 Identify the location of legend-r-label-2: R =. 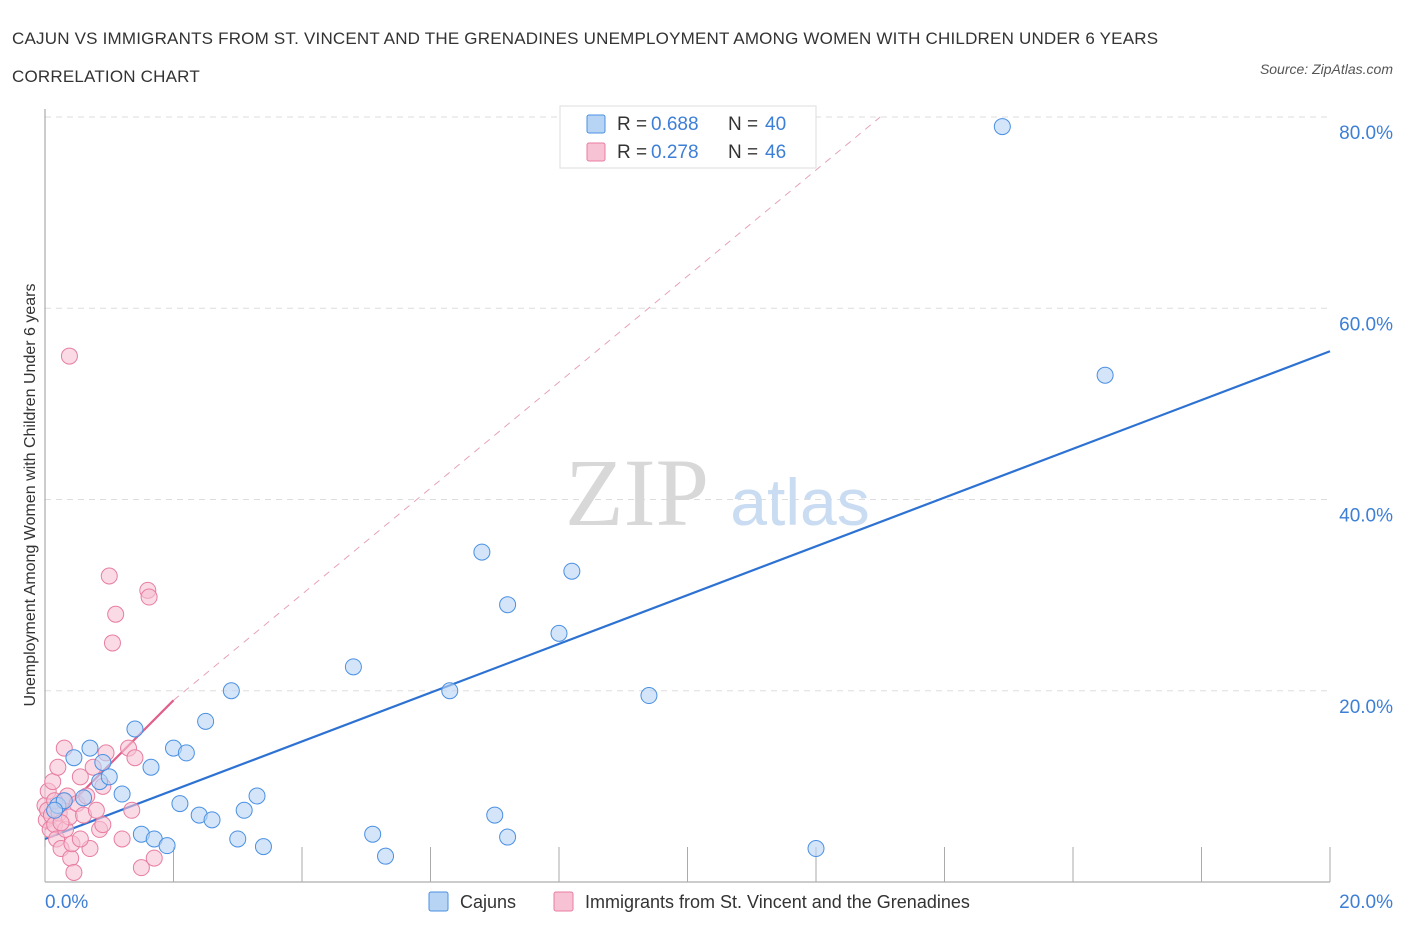
(632, 152).